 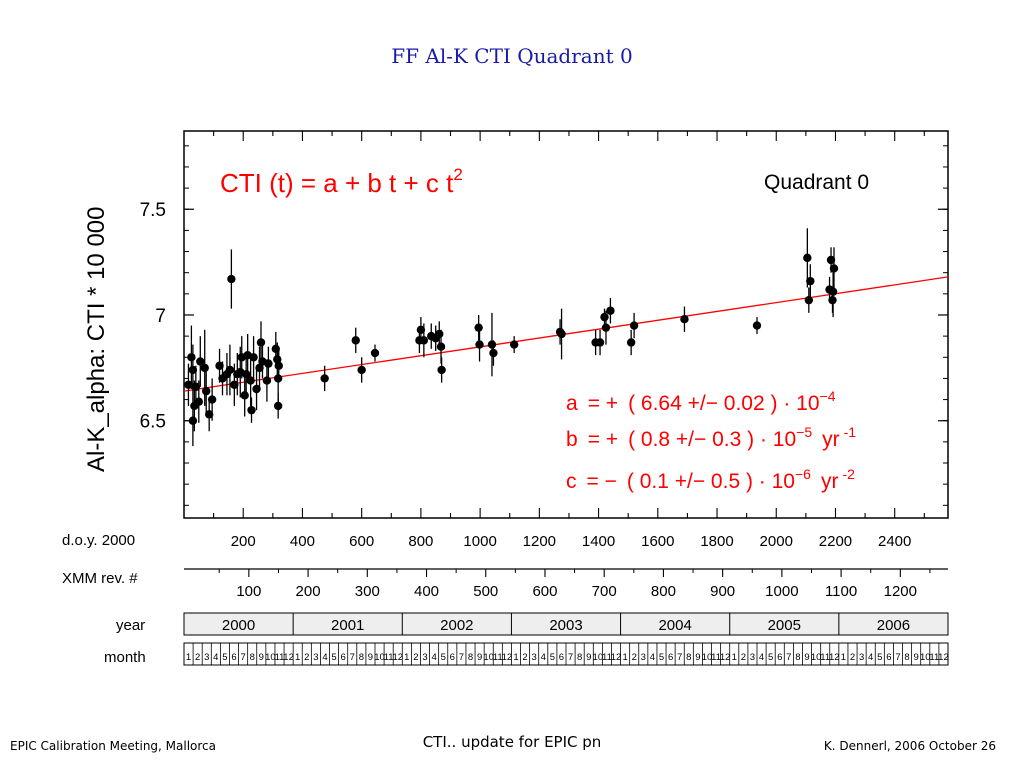 I want to click on doy-tick-label: 2000, so click(x=776, y=541).